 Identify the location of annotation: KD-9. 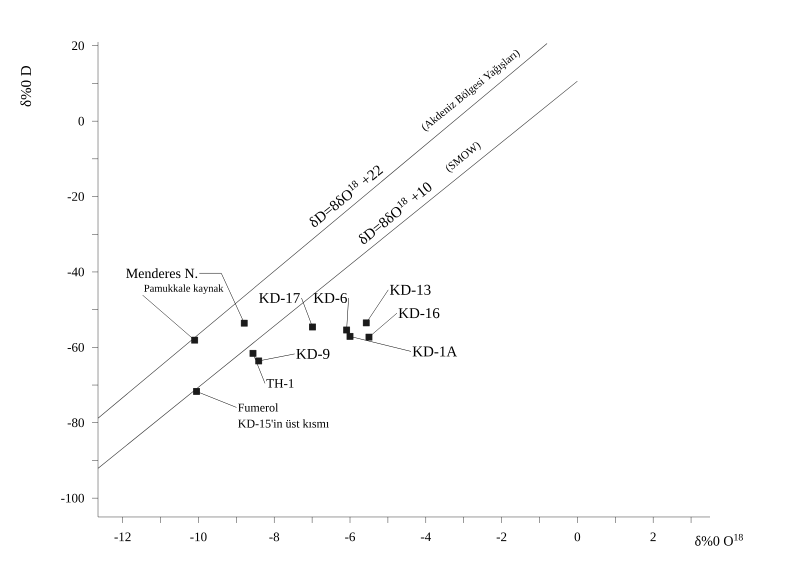
(313, 353).